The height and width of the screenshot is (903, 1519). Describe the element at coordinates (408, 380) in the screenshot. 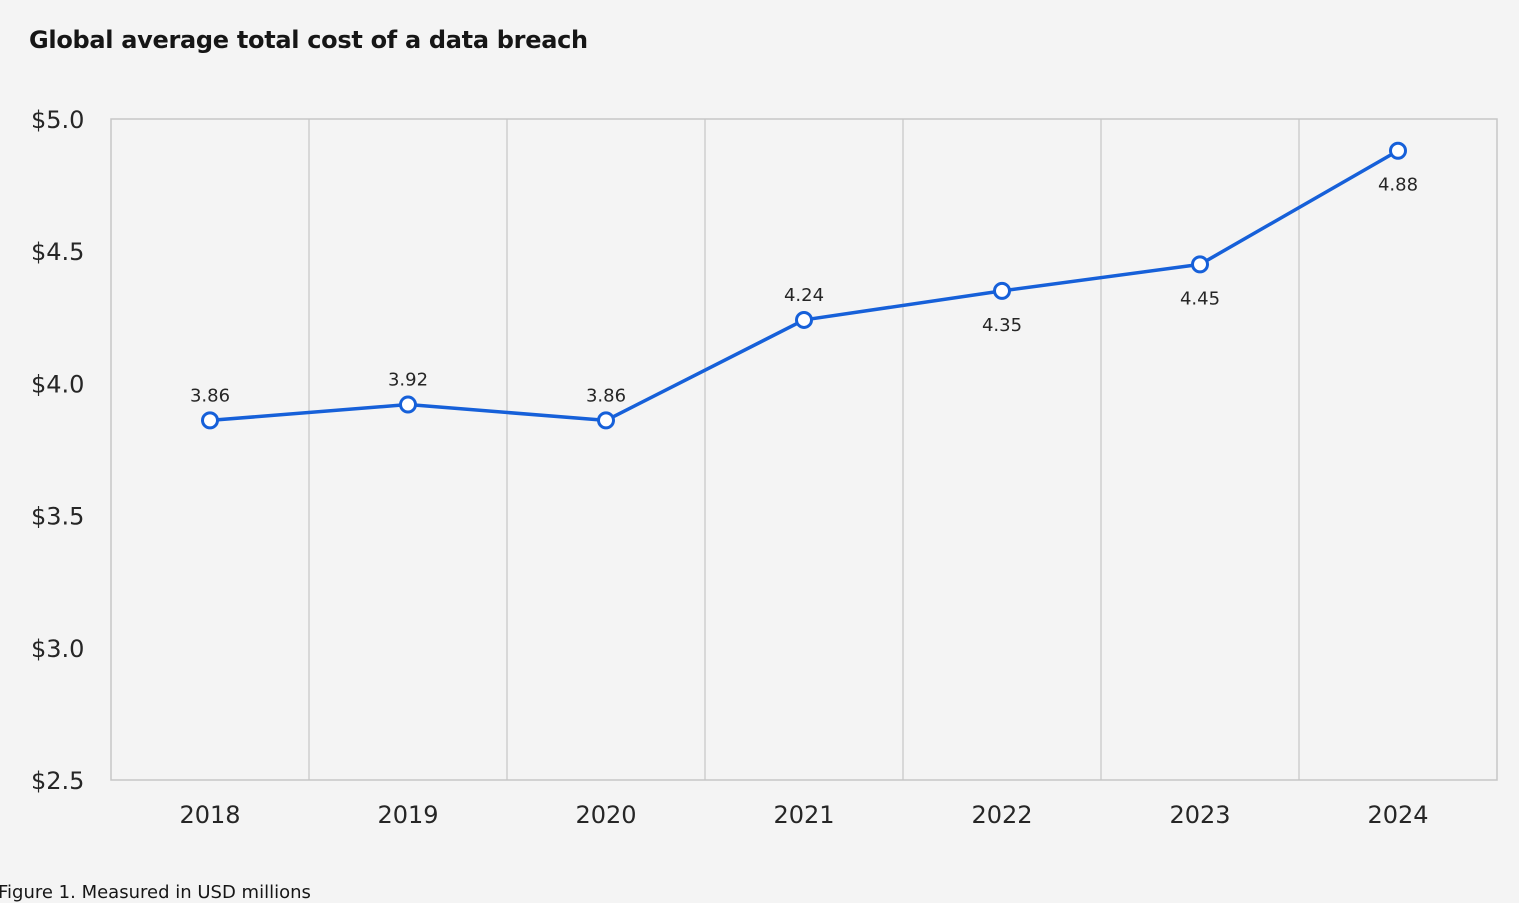

I see `data-label: 3.92` at that location.